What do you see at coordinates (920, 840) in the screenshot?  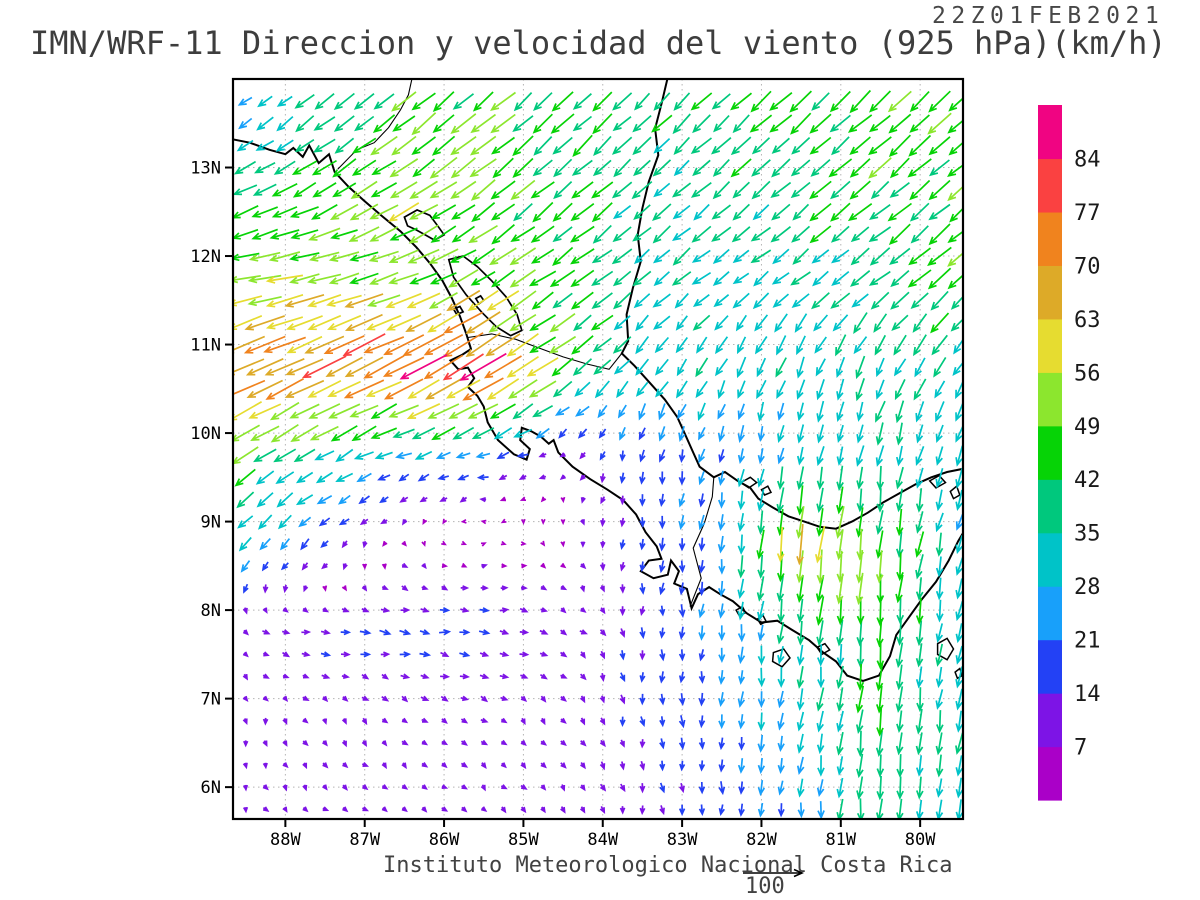 I see `lon-tick-label: 80W` at bounding box center [920, 840].